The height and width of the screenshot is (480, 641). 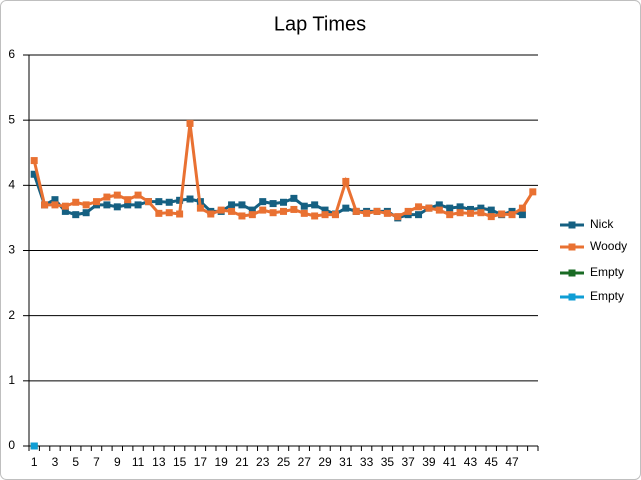 What do you see at coordinates (388, 462) in the screenshot?
I see `x-tick-label: 35` at bounding box center [388, 462].